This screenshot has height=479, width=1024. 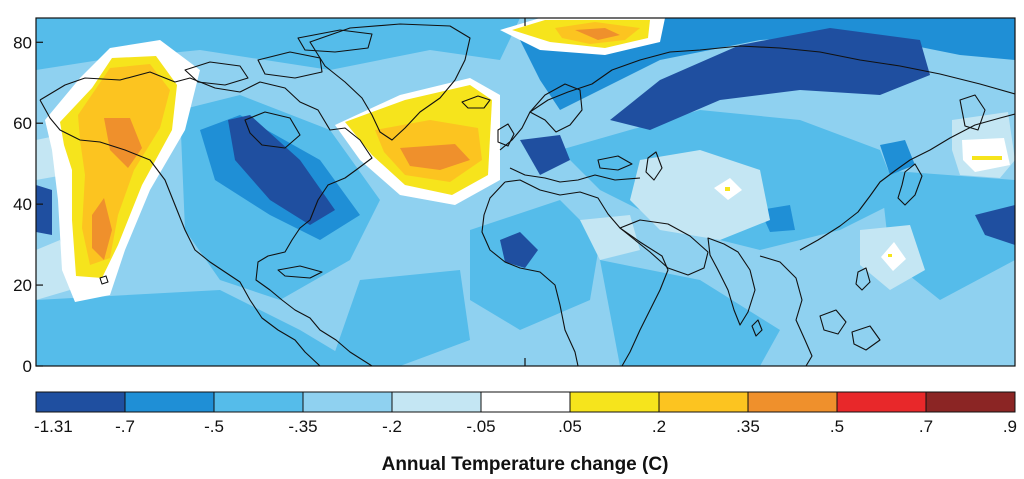 I want to click on y-tick-label: 40, so click(x=22, y=204).